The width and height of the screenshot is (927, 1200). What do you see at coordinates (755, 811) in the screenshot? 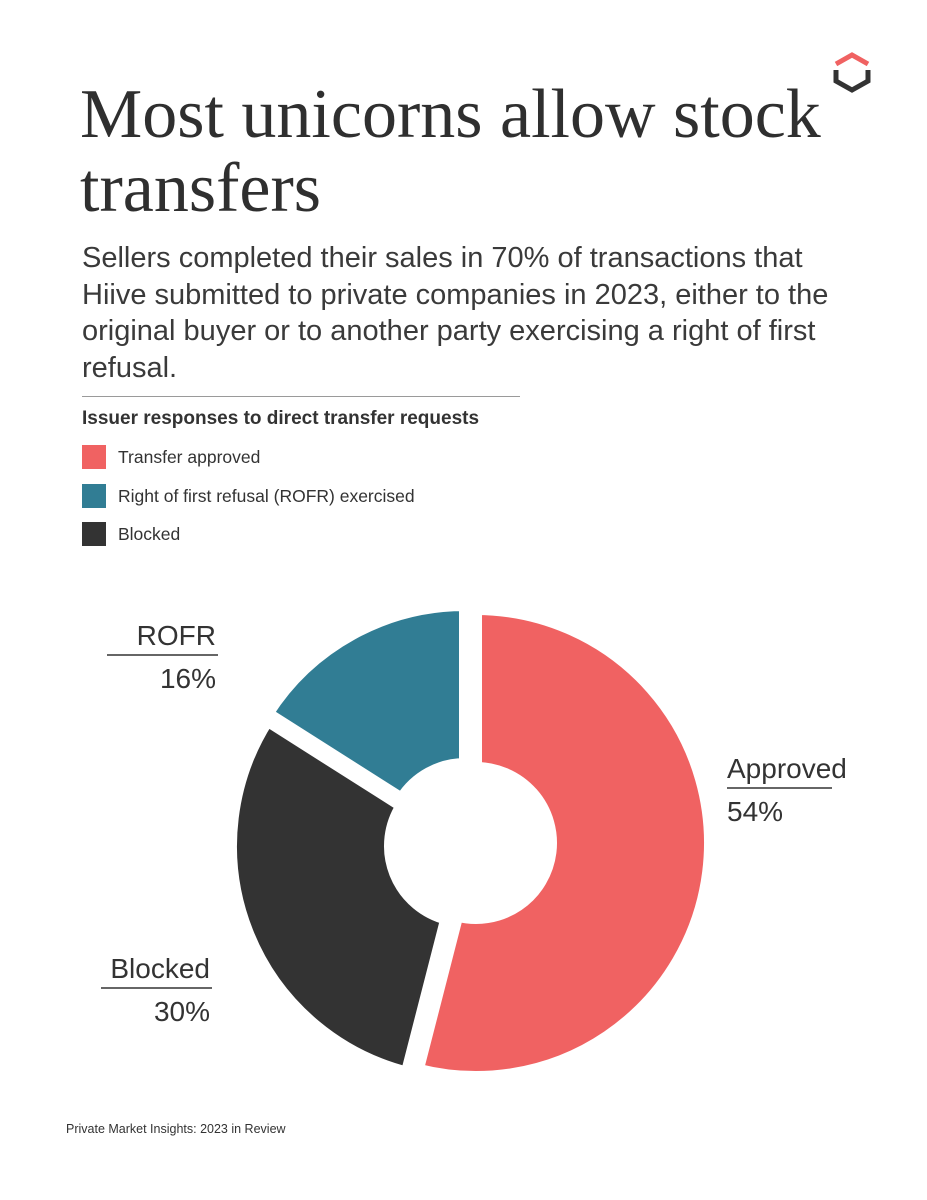
I see `slice-value-approved: 54%` at bounding box center [755, 811].